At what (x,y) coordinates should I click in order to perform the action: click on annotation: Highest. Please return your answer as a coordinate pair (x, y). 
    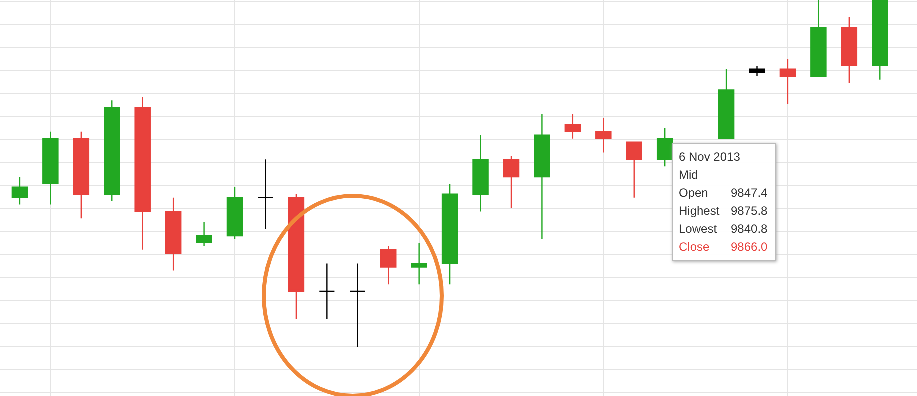
    Looking at the image, I should click on (700, 211).